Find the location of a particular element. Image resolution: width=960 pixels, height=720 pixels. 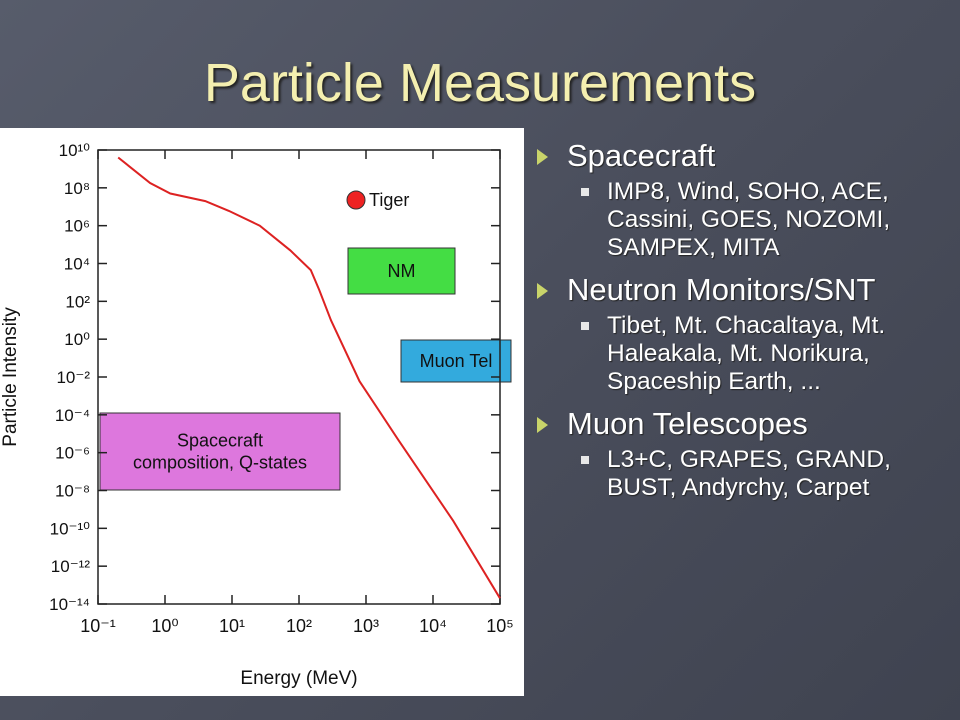

y-tick-label: 10⁸ is located at coordinates (77, 188).